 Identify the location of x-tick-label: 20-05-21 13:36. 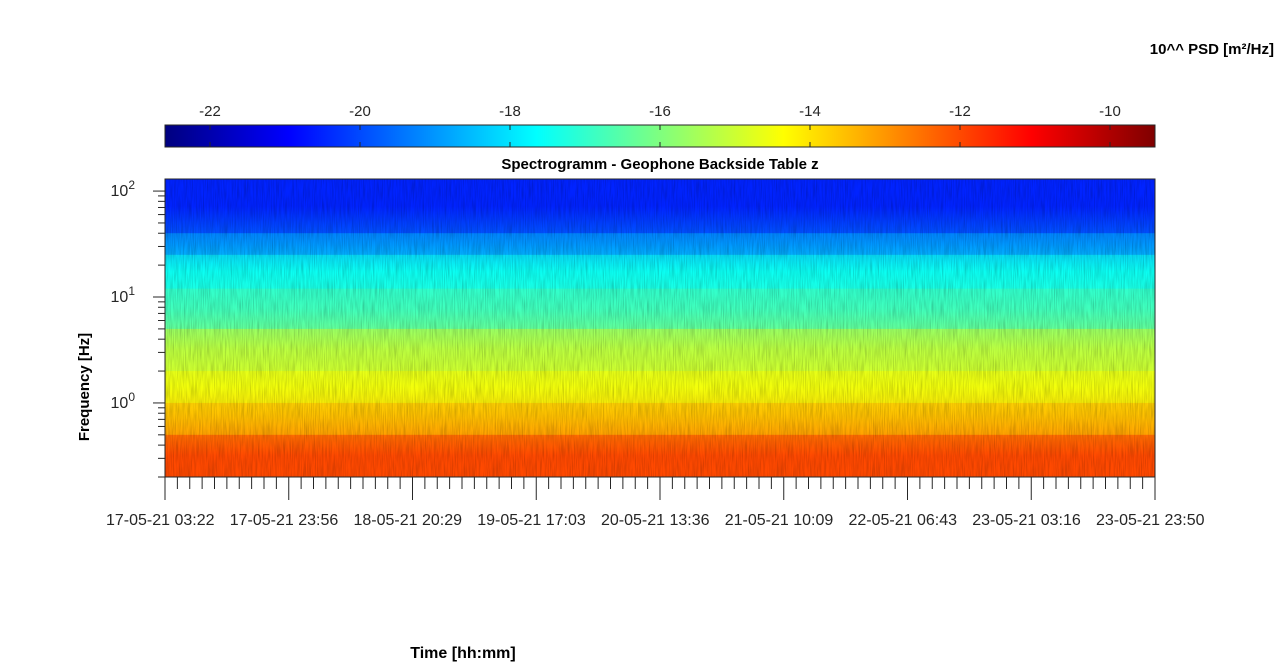
(655, 520).